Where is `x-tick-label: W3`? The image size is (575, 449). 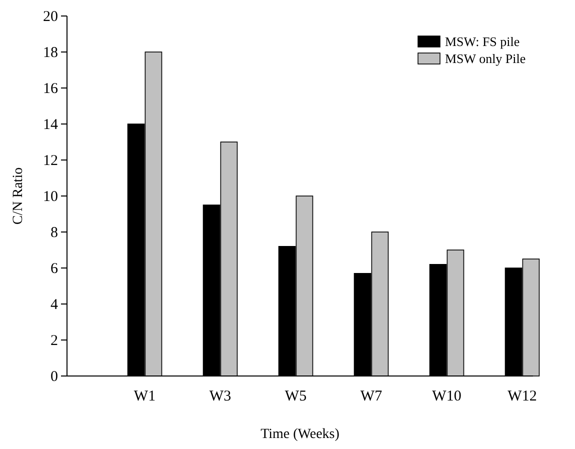
x-tick-label: W3 is located at coordinates (220, 396).